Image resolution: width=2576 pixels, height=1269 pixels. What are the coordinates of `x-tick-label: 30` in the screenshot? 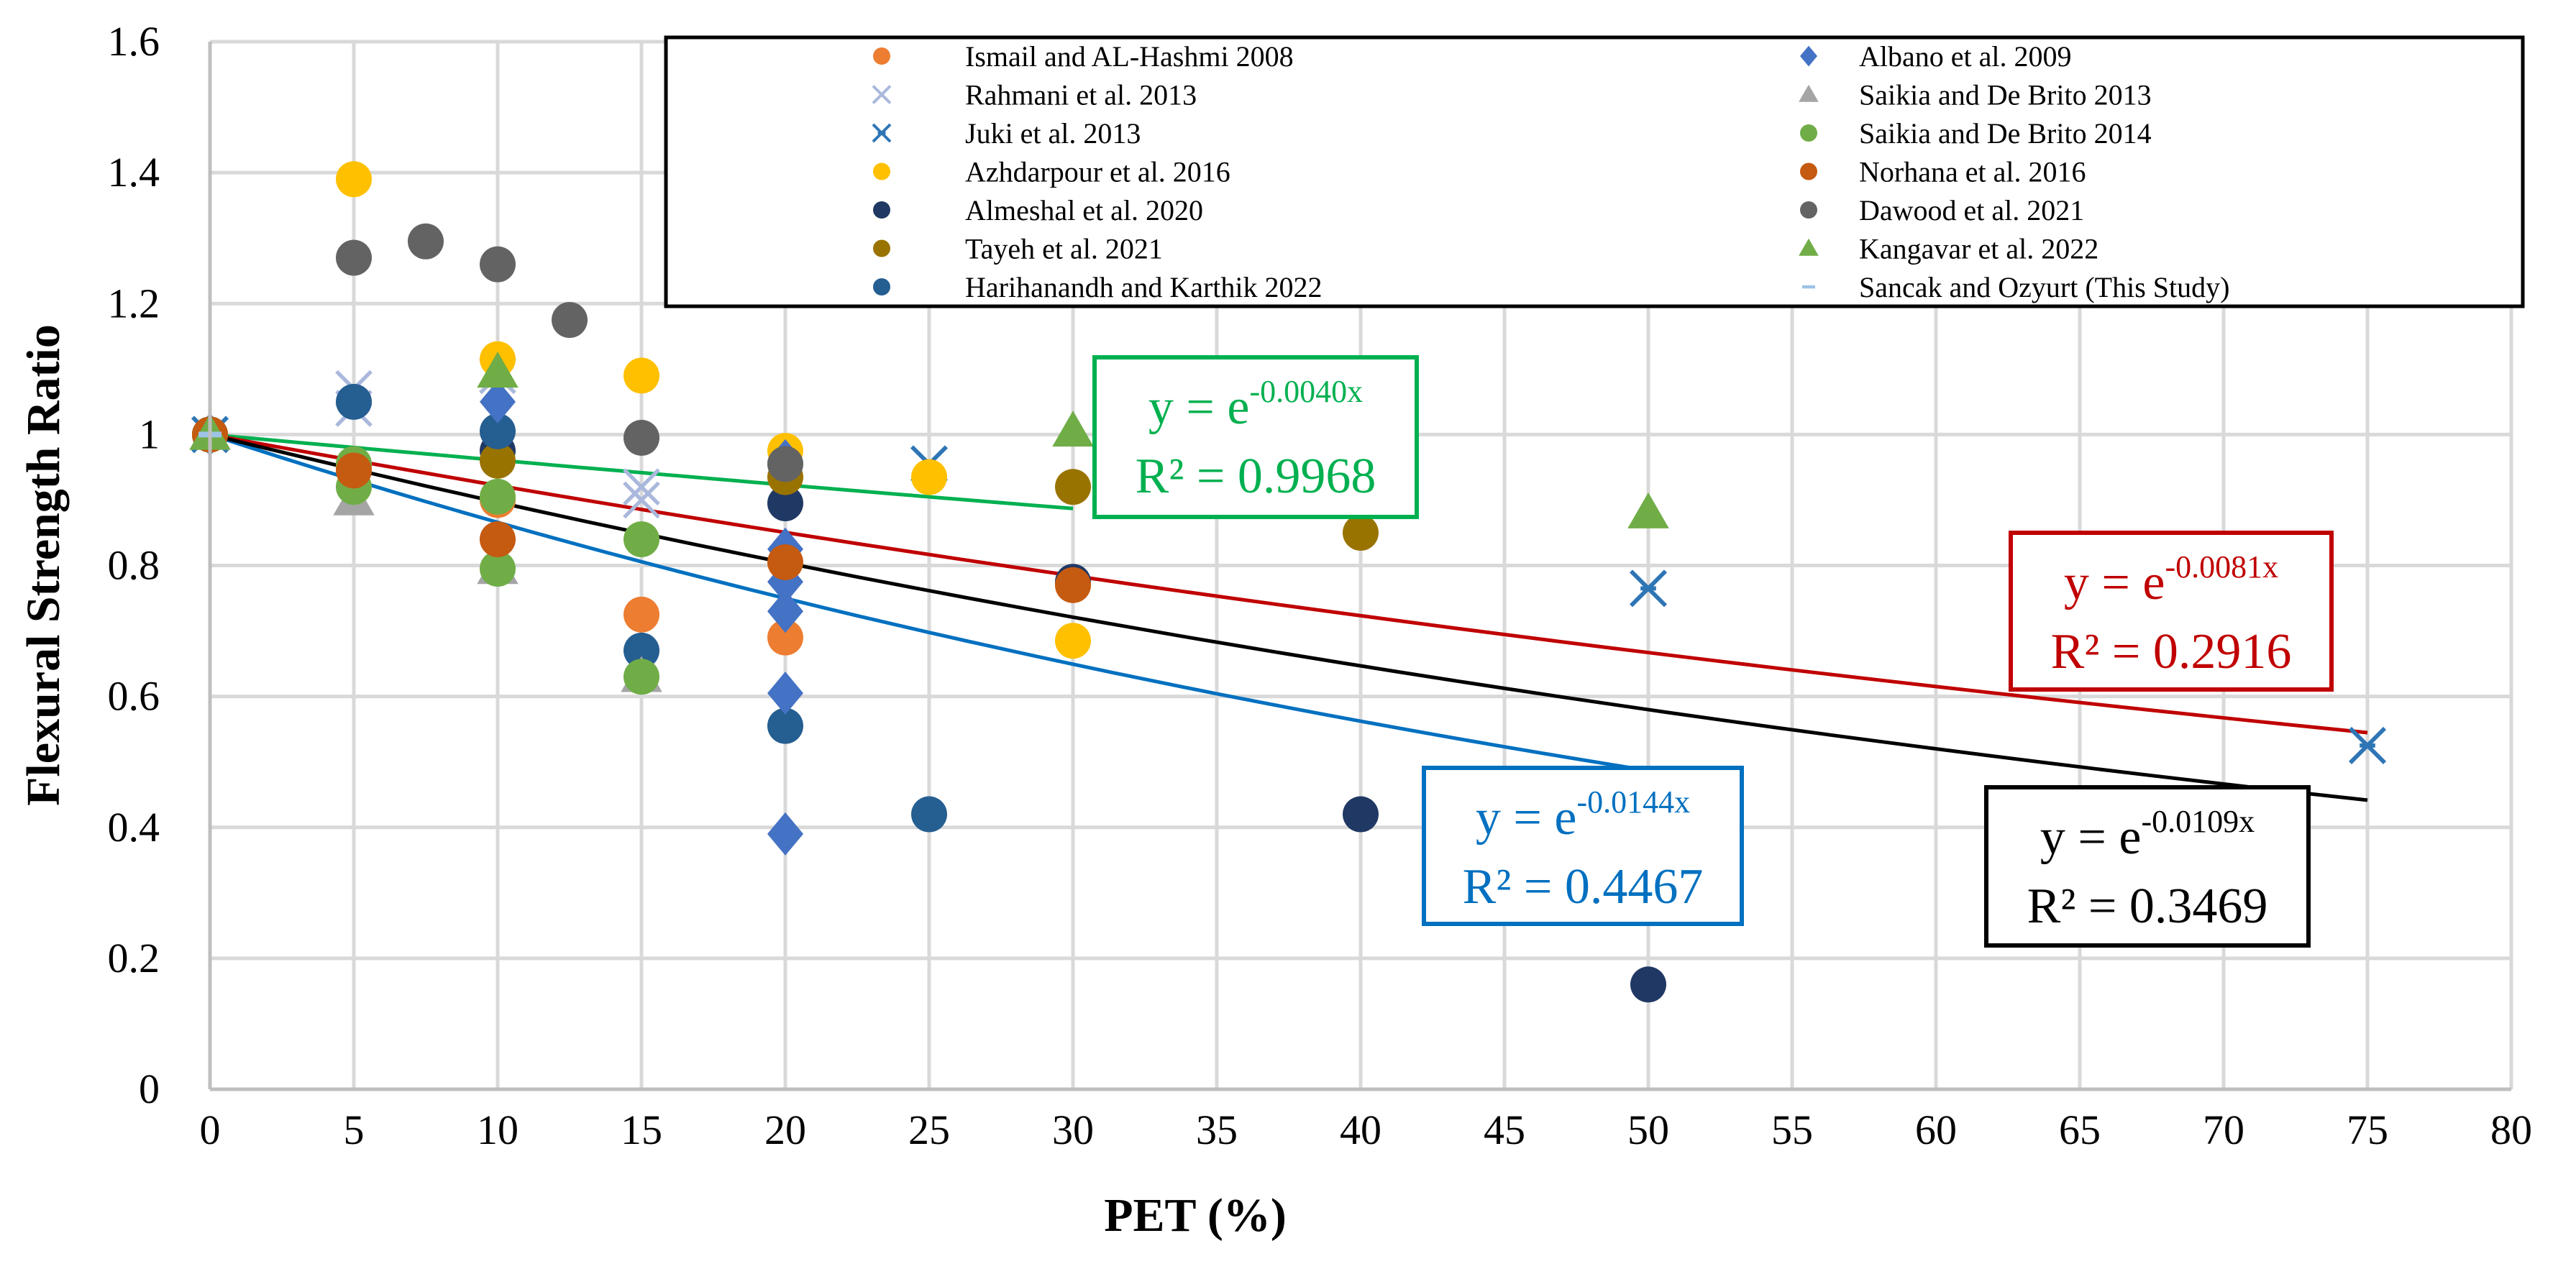 It's located at (1073, 1130).